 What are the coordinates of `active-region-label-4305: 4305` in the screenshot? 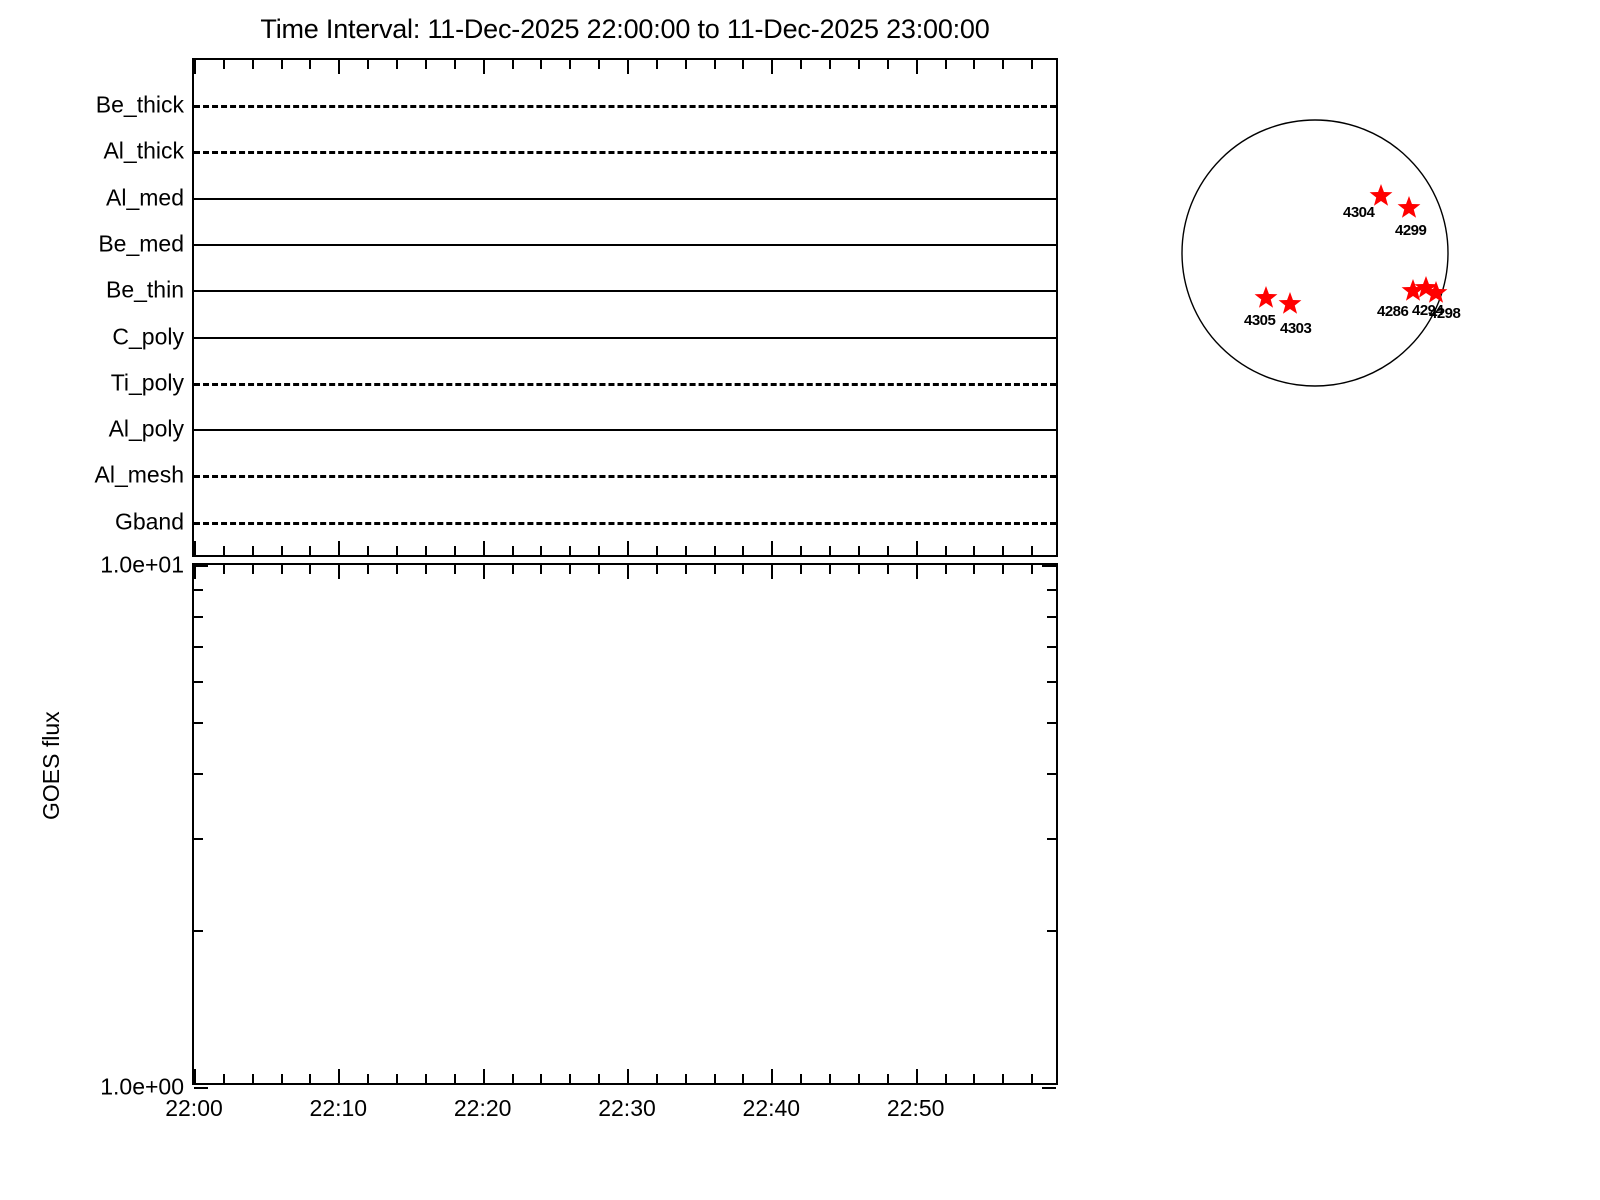 It's located at (1260, 320).